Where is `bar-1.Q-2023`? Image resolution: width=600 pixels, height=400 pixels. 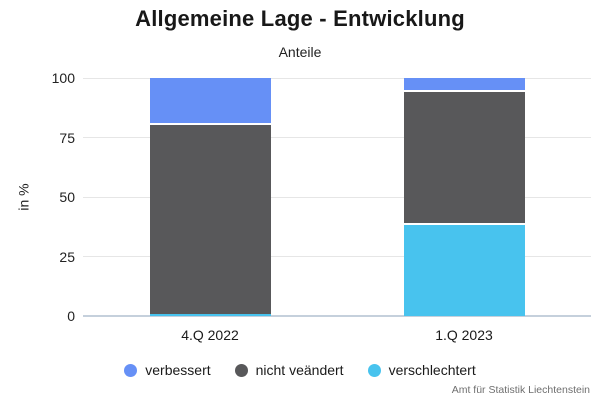
bar-1.Q-2023 is located at coordinates (464, 197).